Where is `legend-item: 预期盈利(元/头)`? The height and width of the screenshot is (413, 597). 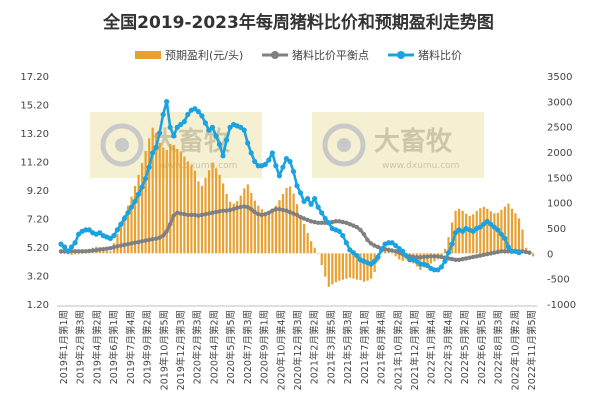
legend-item: 预期盈利(元/头) is located at coordinates (189, 55).